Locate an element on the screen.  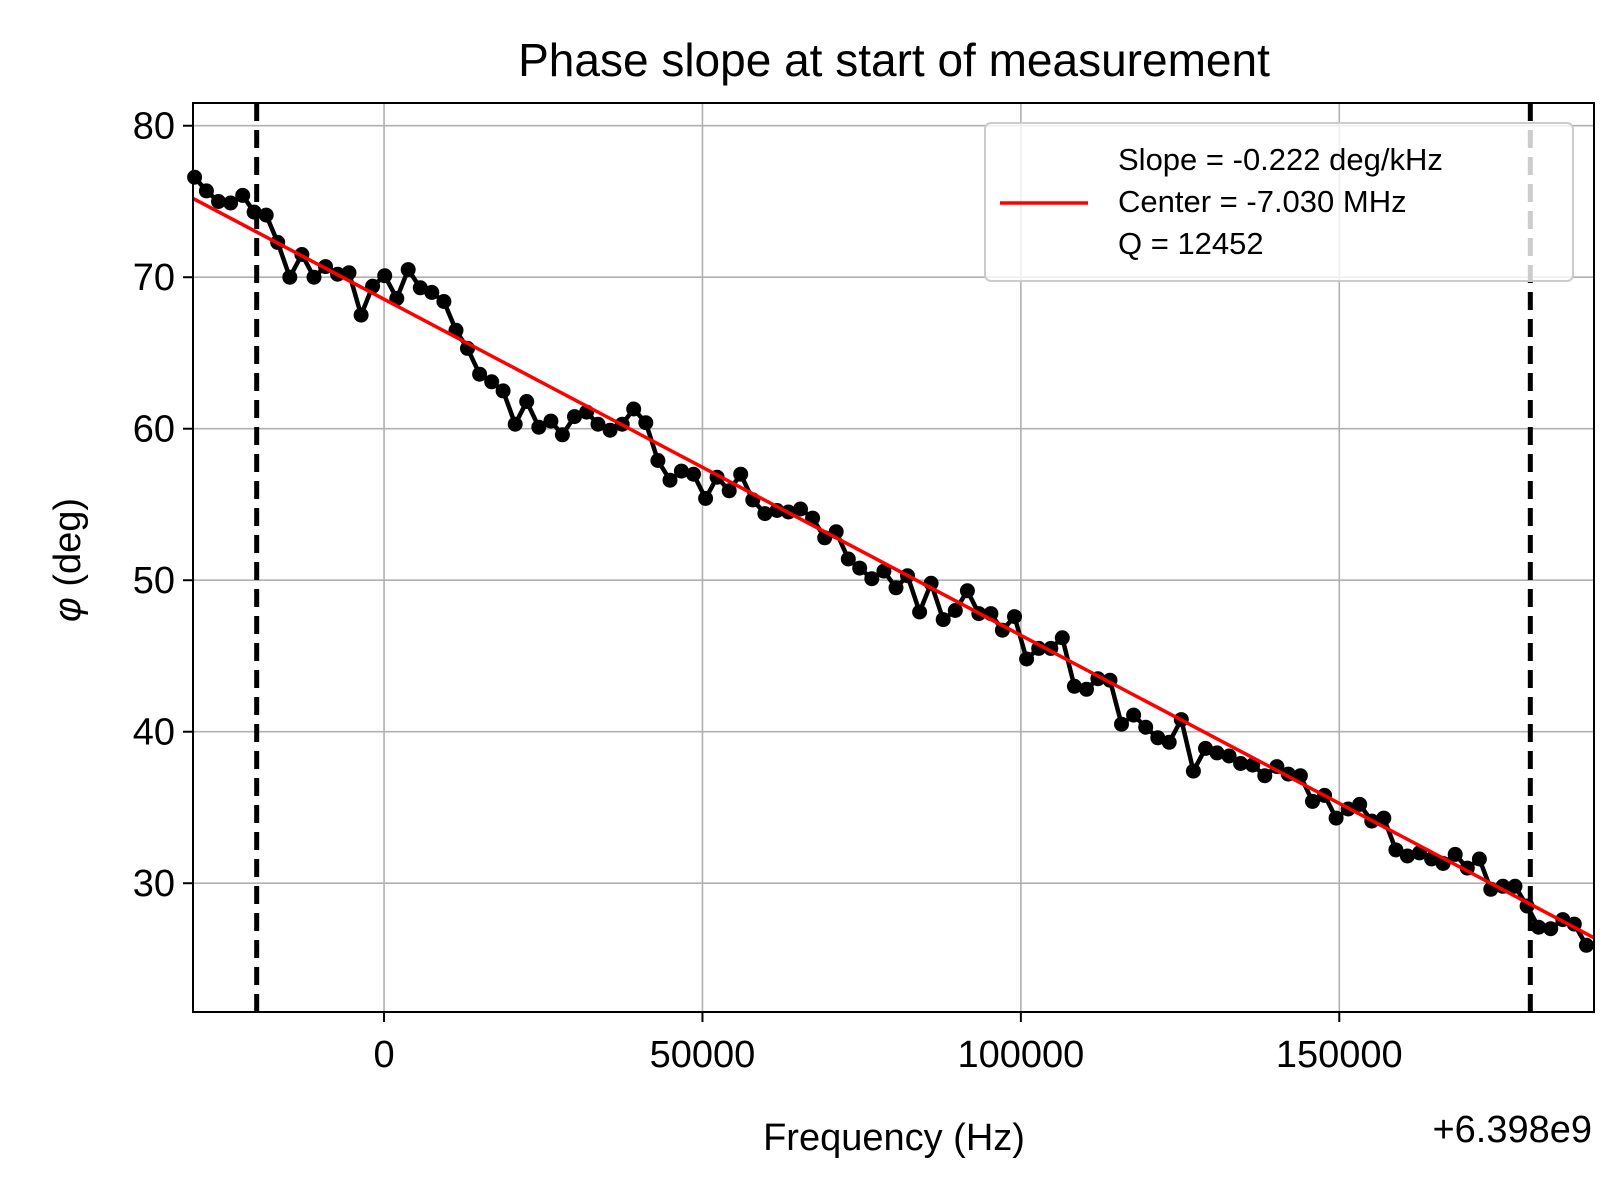
x-offset-label: +6.398e9 is located at coordinates (1512, 1130).